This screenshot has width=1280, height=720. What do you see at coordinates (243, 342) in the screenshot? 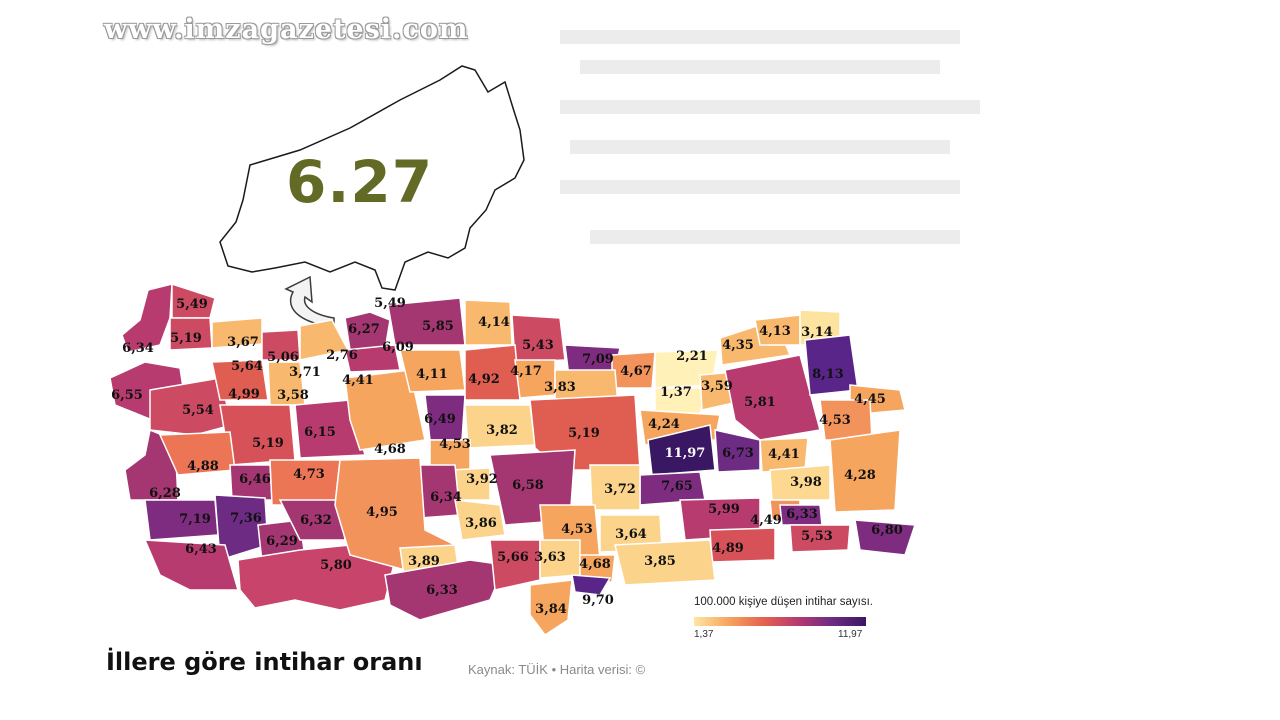
I see `province-value-label: 3,67` at bounding box center [243, 342].